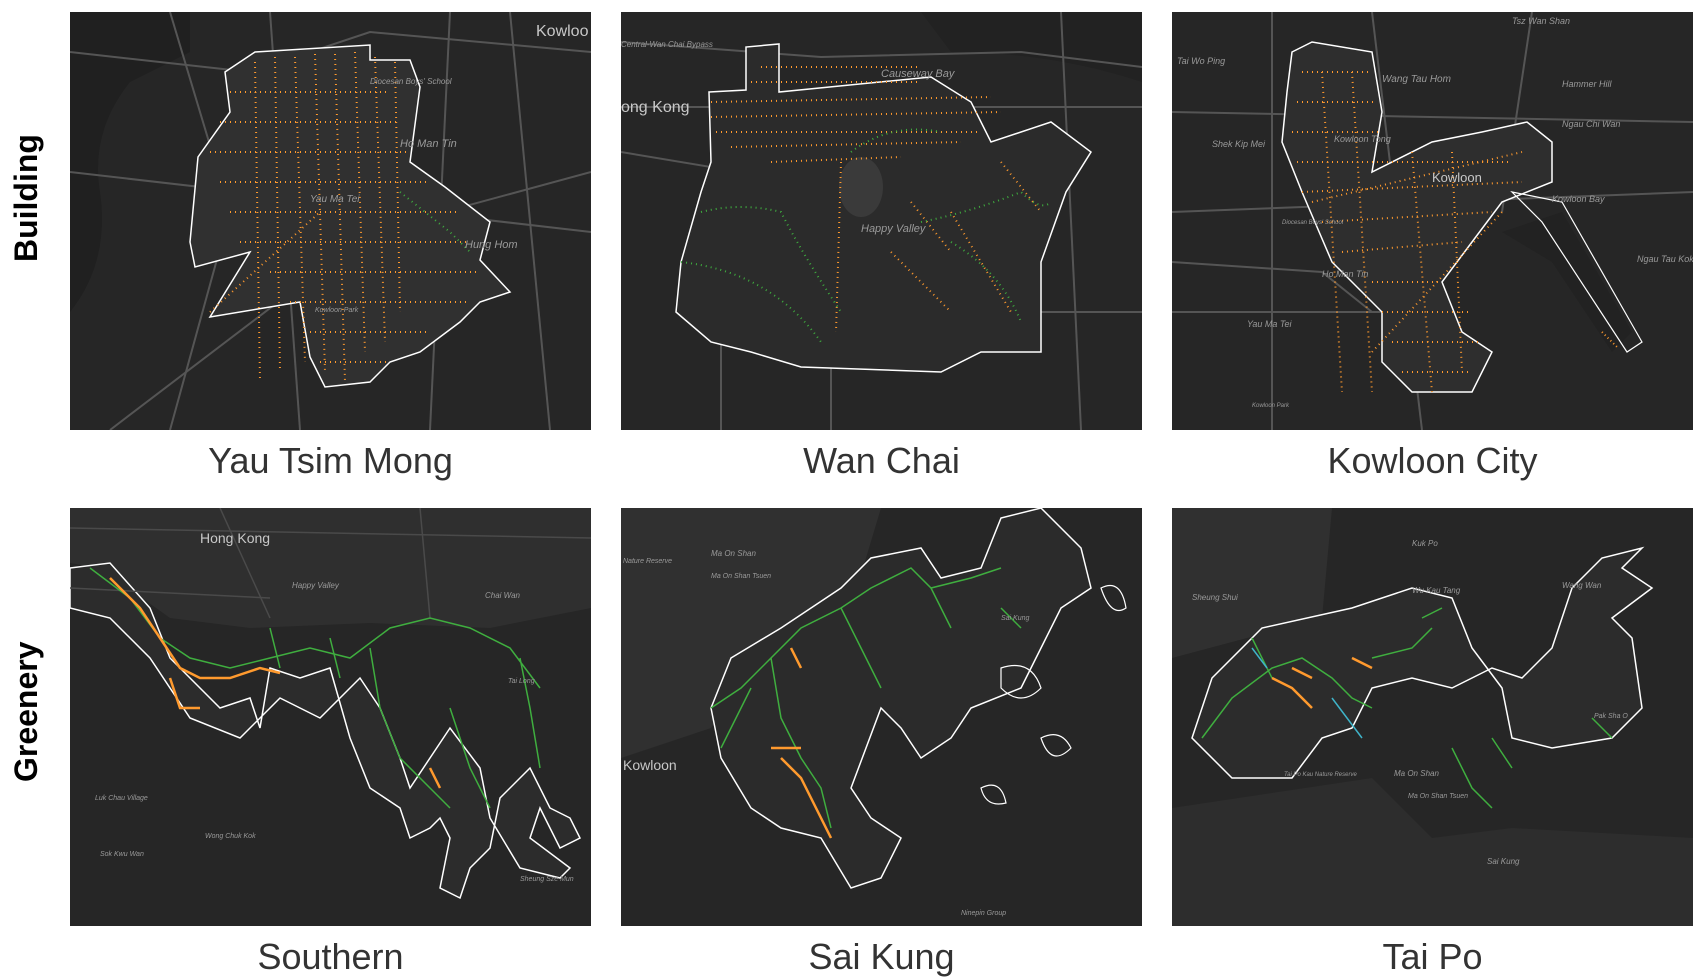 This screenshot has width=1700, height=979. I want to click on svg-text: Ninepin Group, so click(983, 913).